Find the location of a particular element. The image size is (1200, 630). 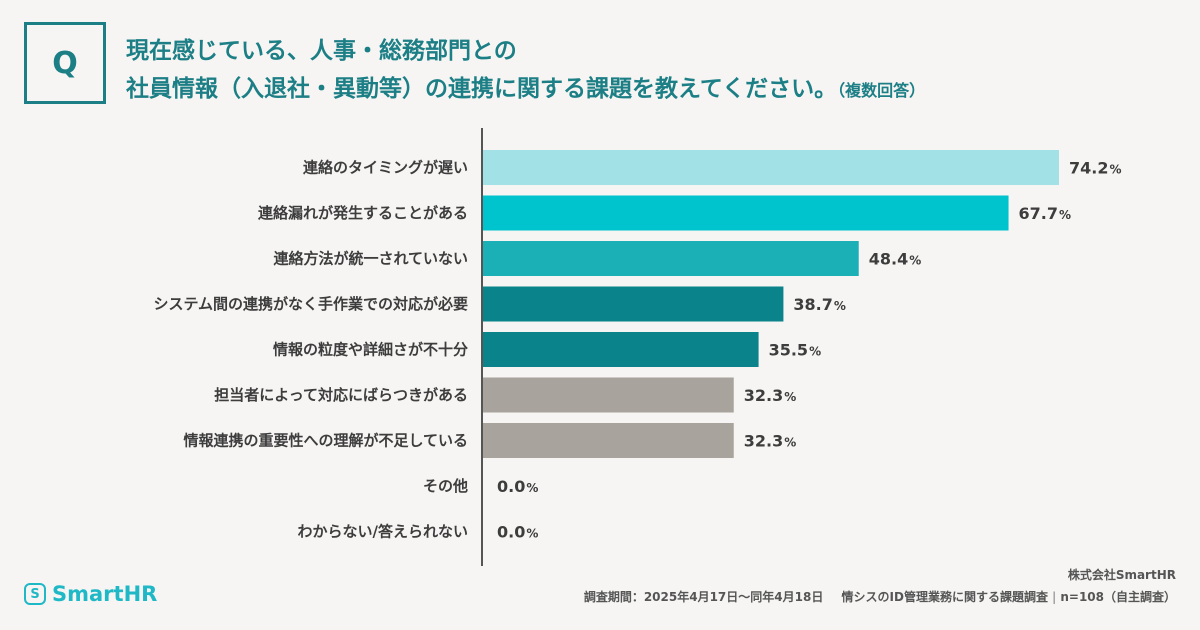

question-line-2: 社員情報（入退社・異動等）の連携に関する課題を教えてください。（複数回答） is located at coordinates (646, 90).